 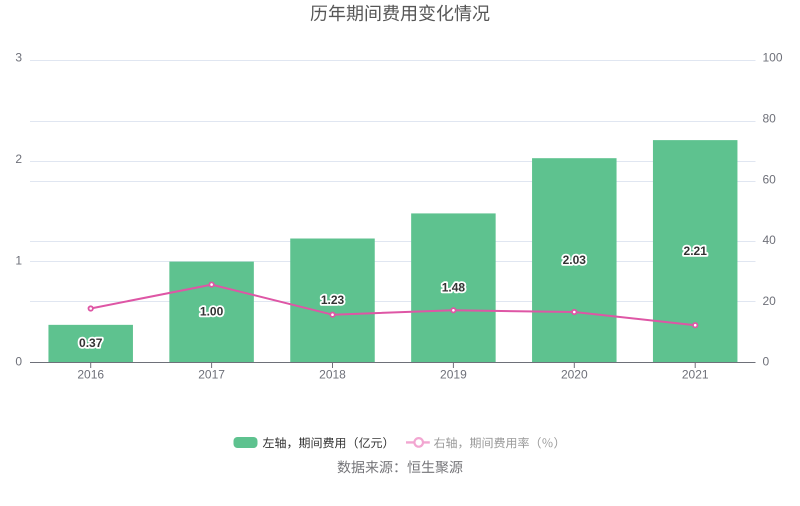 I want to click on svg-text: 0.37, so click(x=91, y=343).